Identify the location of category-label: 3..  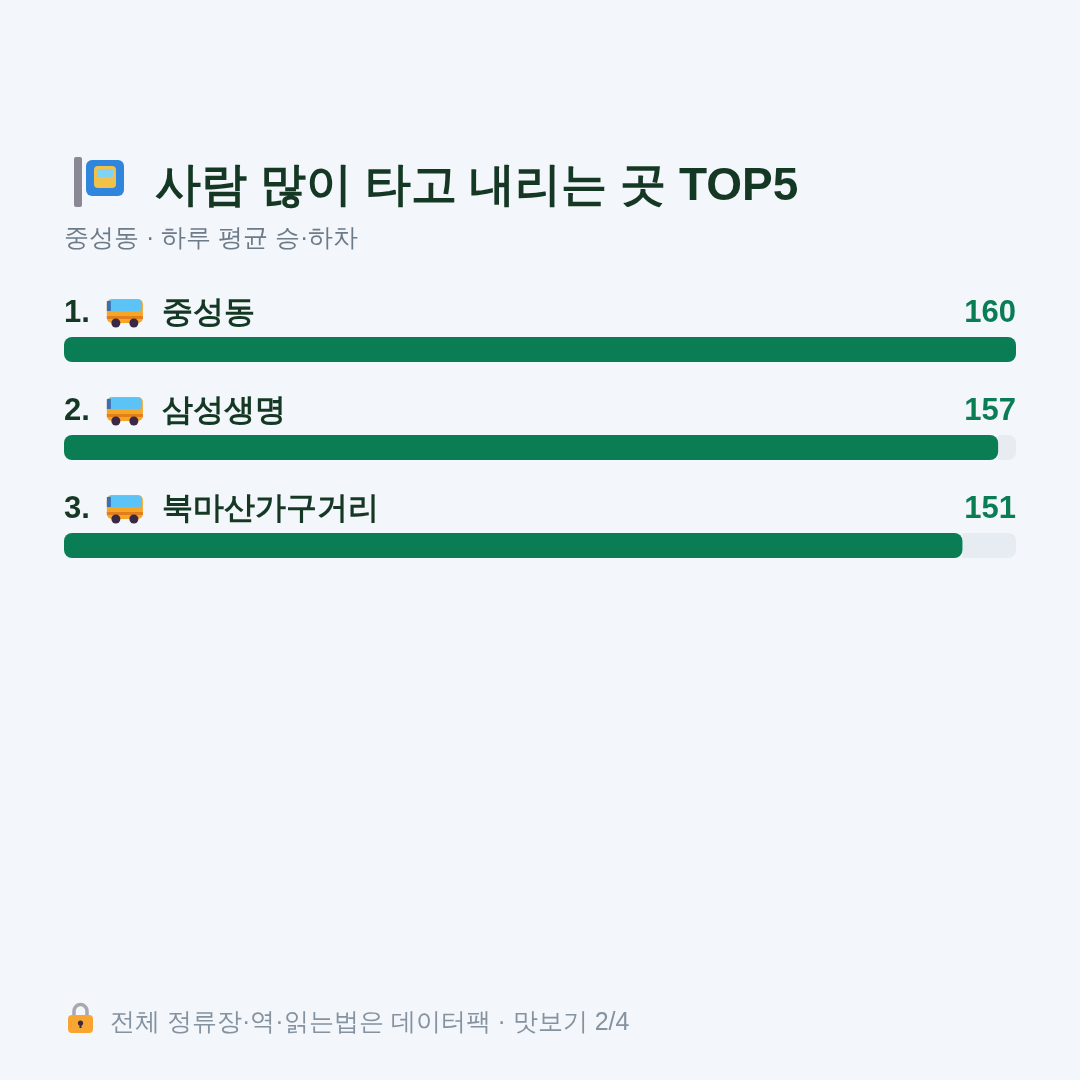
(77, 507).